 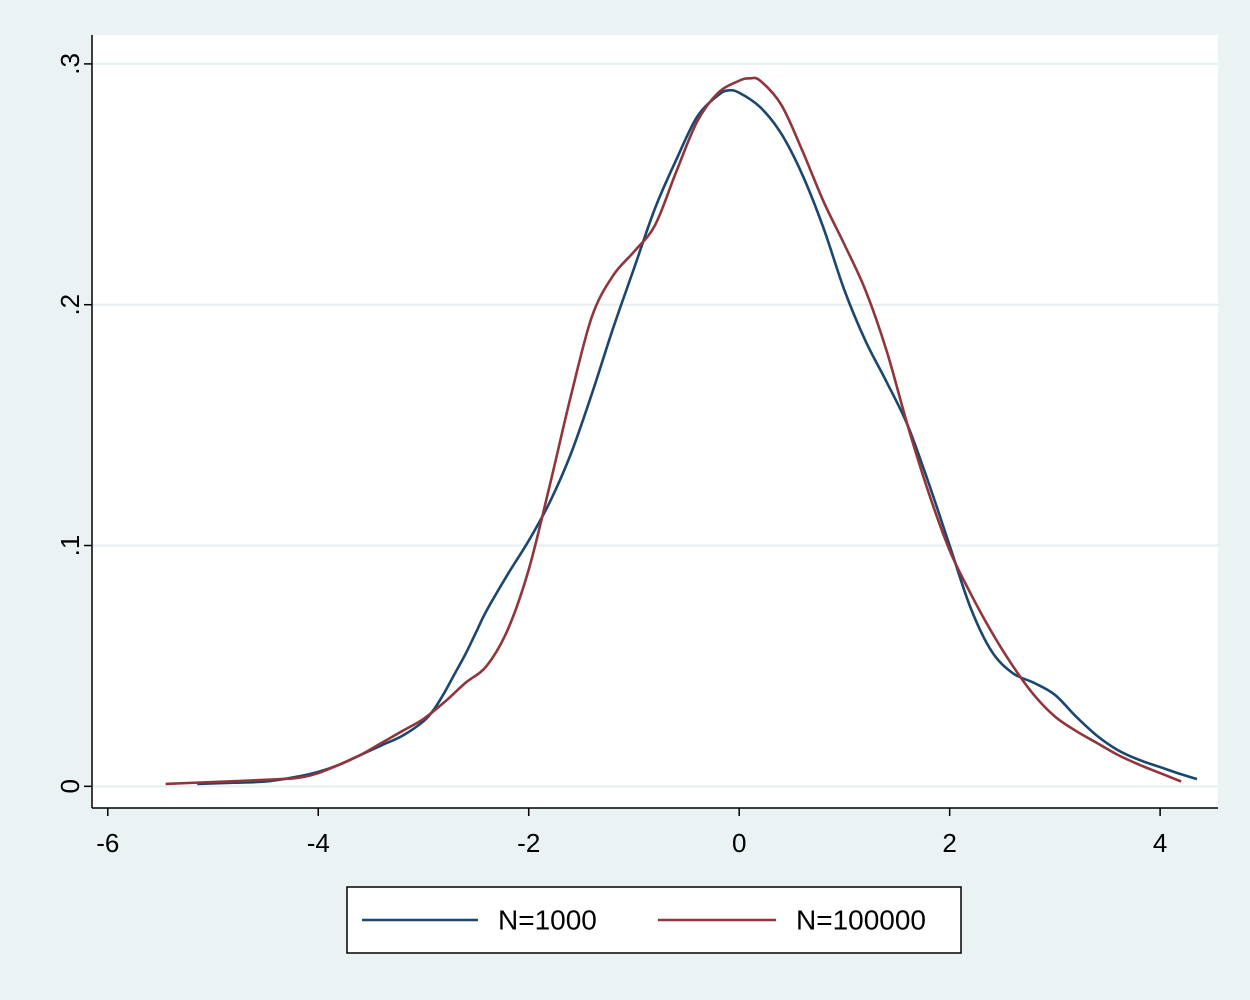 I want to click on y-tick-label: 0, so click(x=70, y=786).